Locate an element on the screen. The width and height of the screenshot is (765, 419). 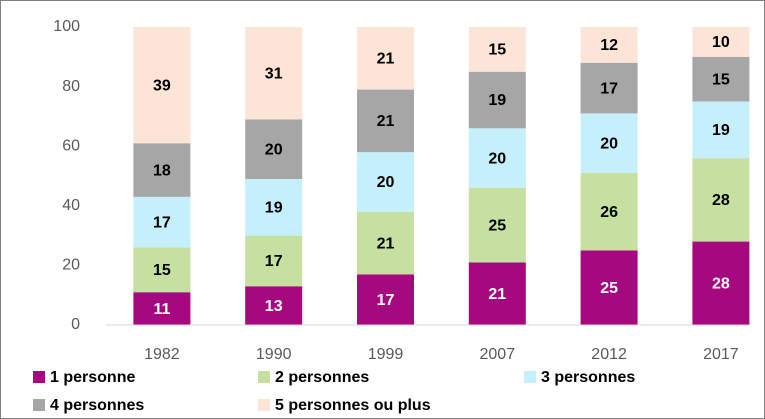
y-tick-label: 60 is located at coordinates (71, 145).